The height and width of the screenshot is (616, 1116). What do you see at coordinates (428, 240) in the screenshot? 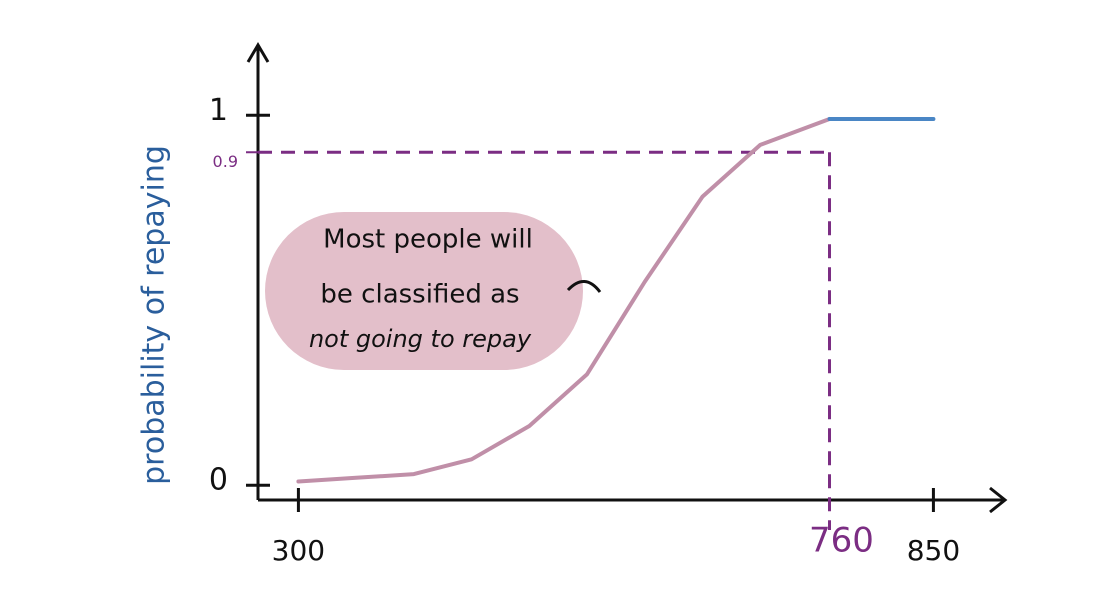
I see `annotation-line: Most people will` at bounding box center [428, 240].